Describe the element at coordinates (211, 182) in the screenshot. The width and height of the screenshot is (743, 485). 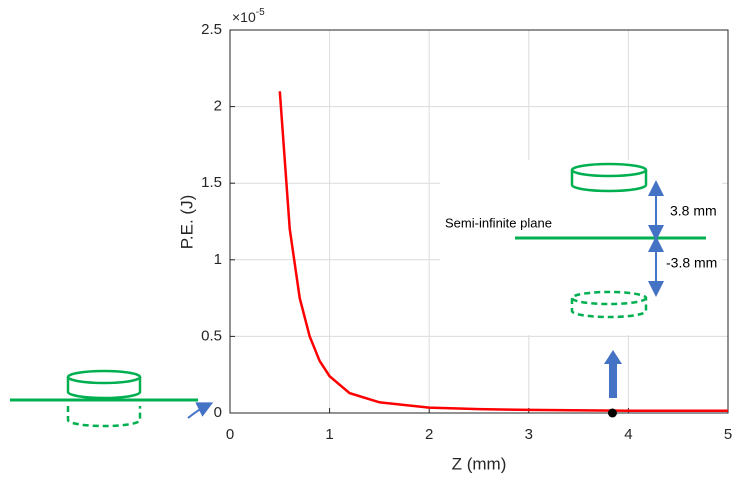
I see `y-tick-label: 1.5` at that location.